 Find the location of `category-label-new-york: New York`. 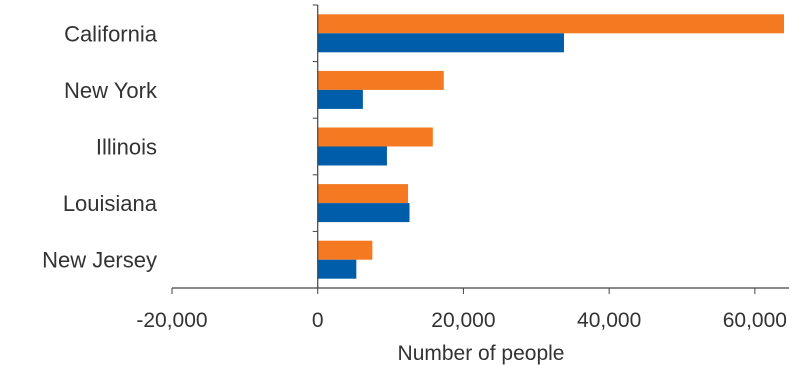

category-label-new-york: New York is located at coordinates (111, 90).